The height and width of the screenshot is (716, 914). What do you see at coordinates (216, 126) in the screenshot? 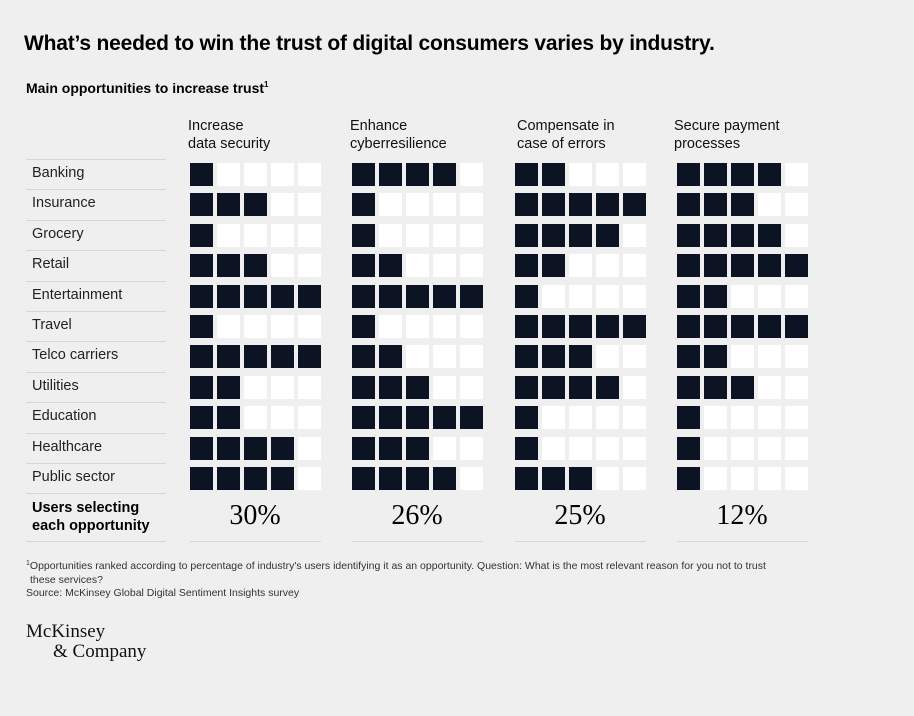
I see `column-header-line1: Increase` at bounding box center [216, 126].